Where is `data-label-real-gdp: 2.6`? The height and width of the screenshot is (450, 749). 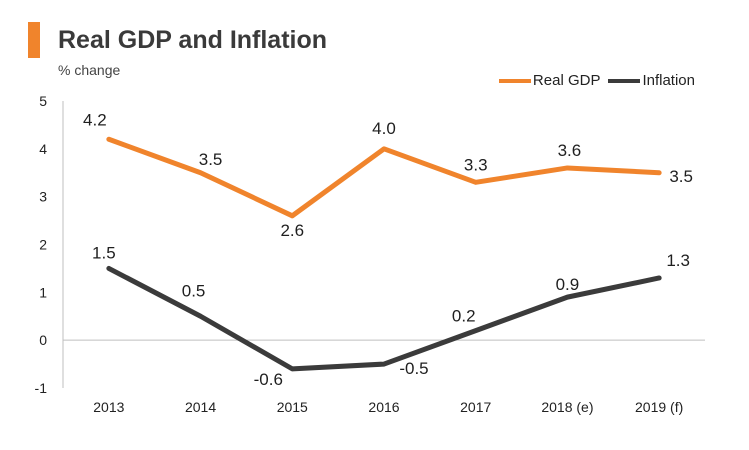 data-label-real-gdp: 2.6 is located at coordinates (292, 230).